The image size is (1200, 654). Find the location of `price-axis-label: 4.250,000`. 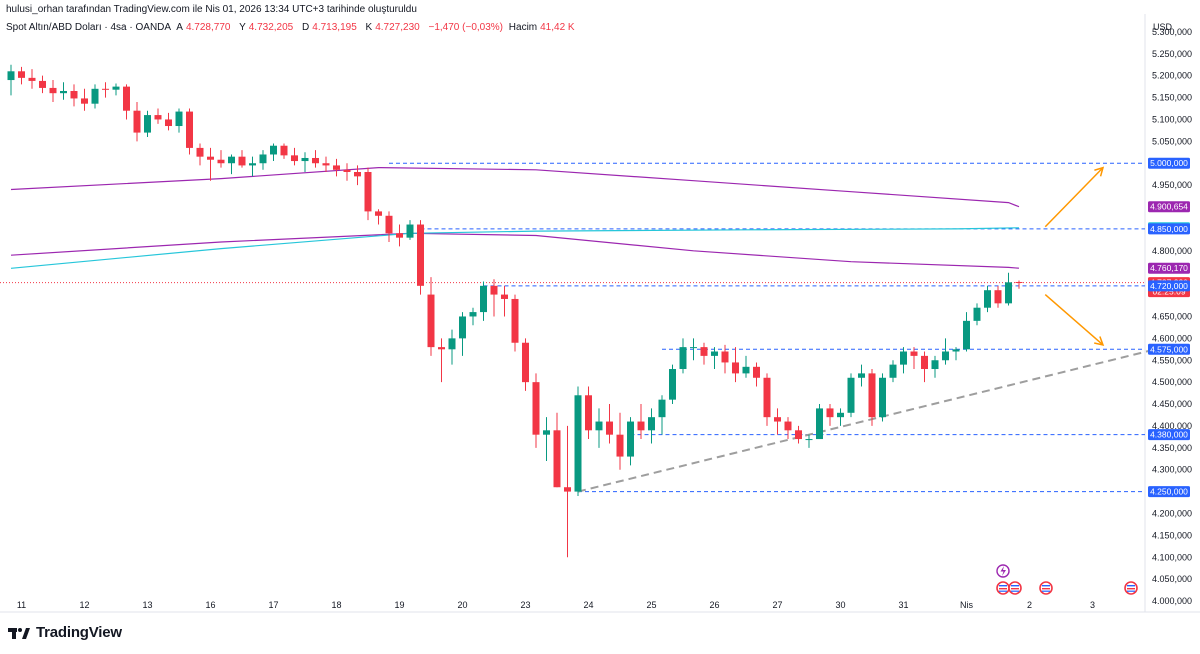

price-axis-label: 4.250,000 is located at coordinates (1169, 492).